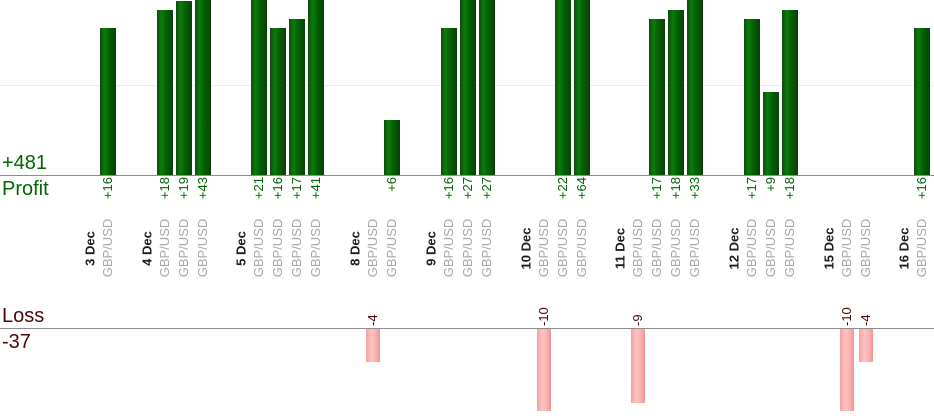 The image size is (934, 420). What do you see at coordinates (241, 248) in the screenshot?
I see `date-label: 5 Dec` at bounding box center [241, 248].